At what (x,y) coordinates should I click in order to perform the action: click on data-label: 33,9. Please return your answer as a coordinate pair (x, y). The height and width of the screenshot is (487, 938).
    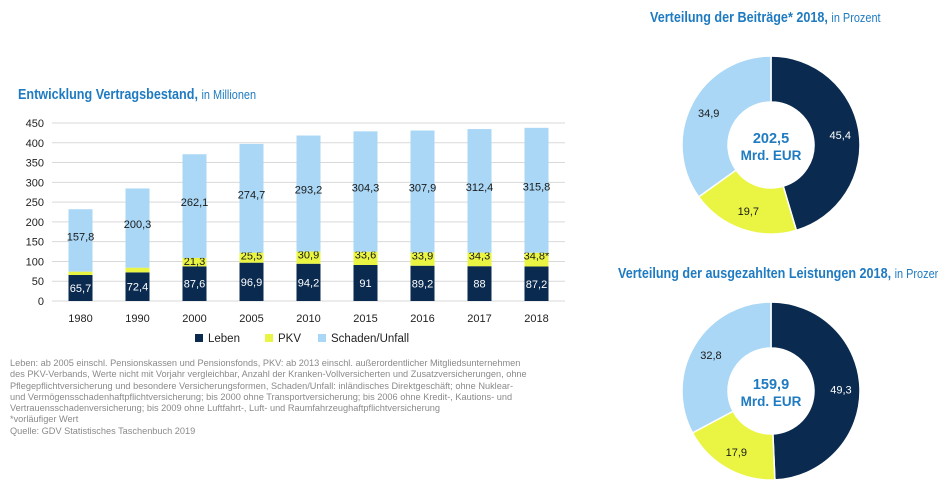
    Looking at the image, I should click on (422, 256).